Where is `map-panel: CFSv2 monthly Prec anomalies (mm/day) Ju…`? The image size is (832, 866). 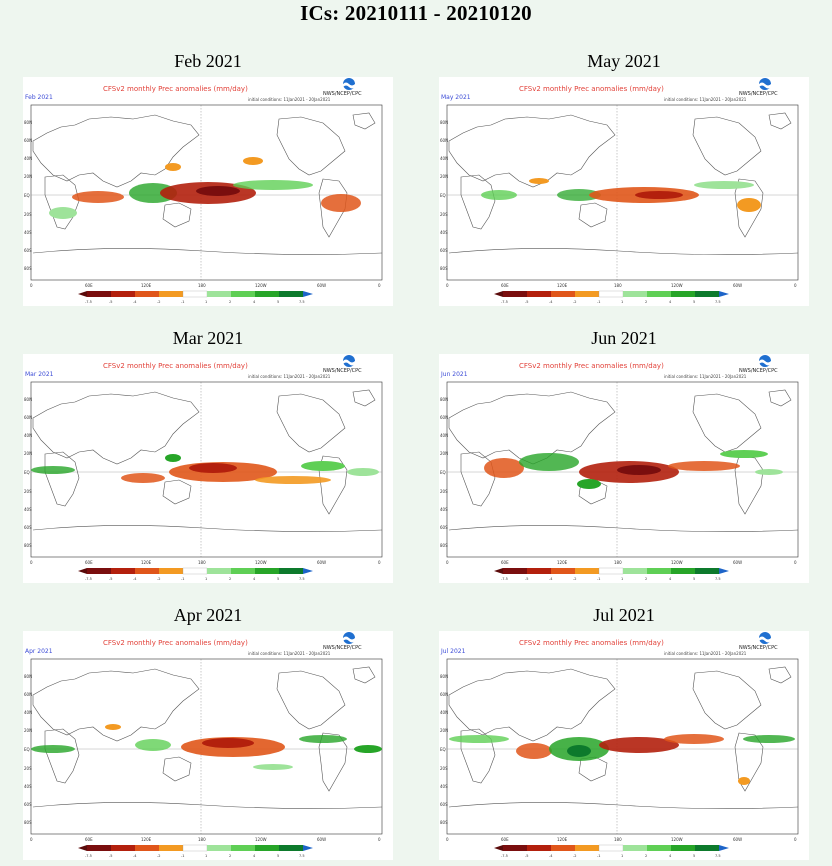
map-panel: CFSv2 monthly Prec anomalies (mm/day) Ju… is located at coordinates (624, 745).